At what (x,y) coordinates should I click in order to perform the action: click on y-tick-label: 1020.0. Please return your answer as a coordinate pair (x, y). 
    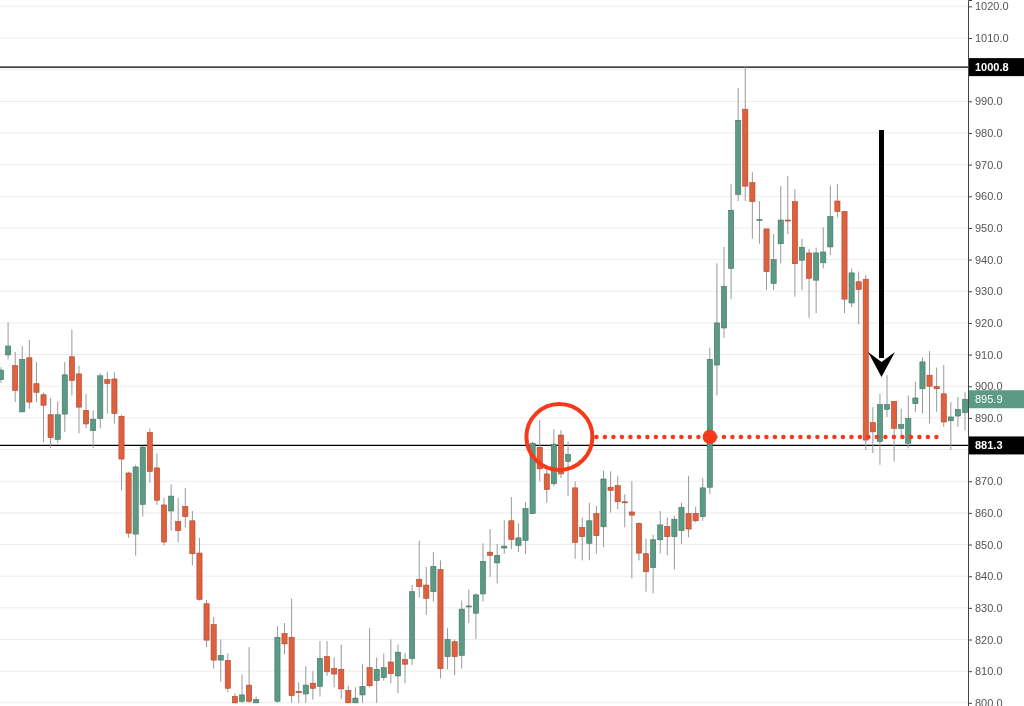
    Looking at the image, I should click on (992, 6).